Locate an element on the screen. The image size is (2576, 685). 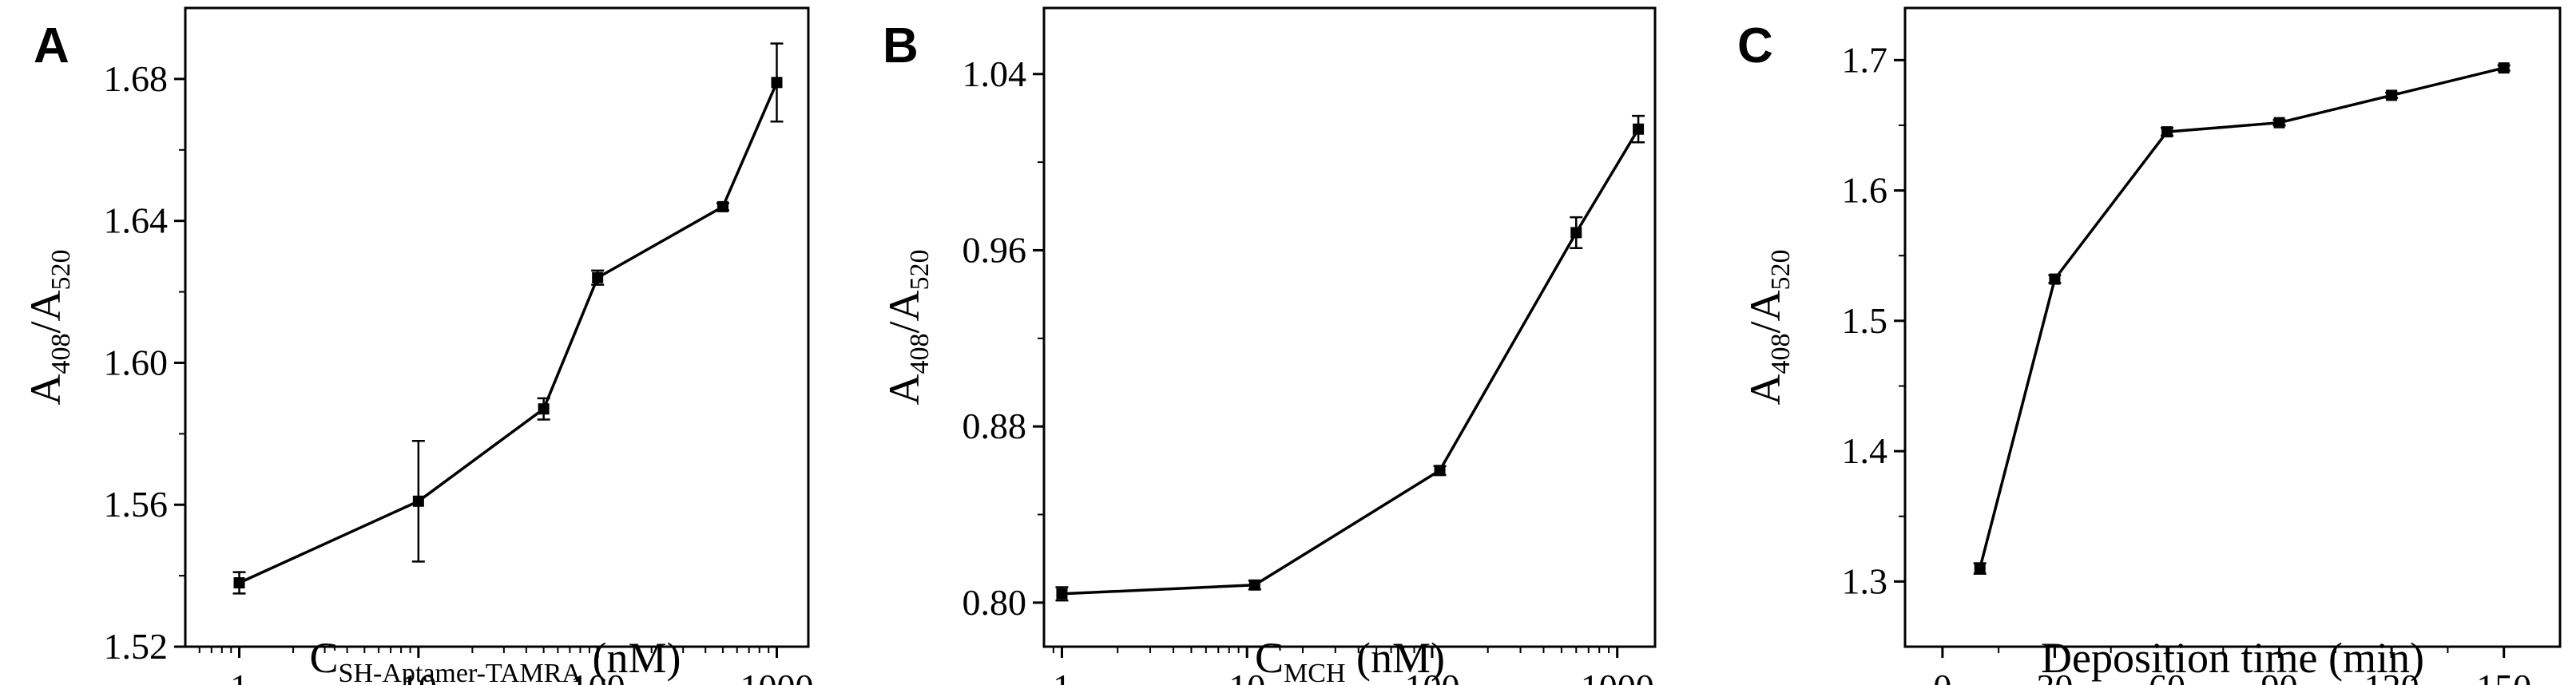
x-tick-label: 150 is located at coordinates (2503, 676).